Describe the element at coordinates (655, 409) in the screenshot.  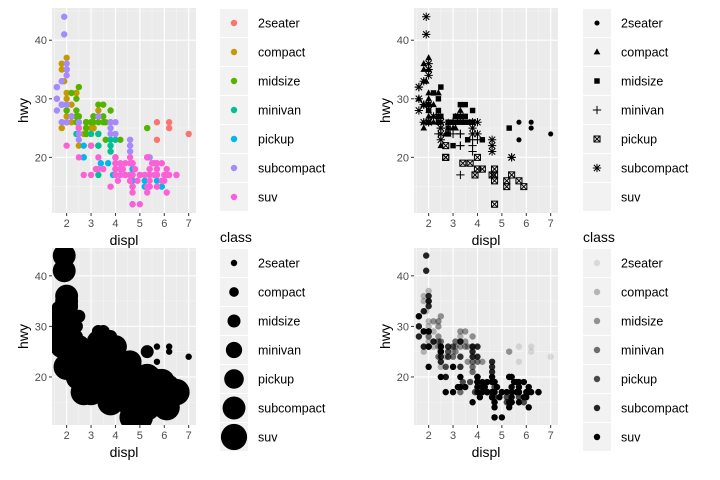
I see `legend-label: subcompact` at that location.